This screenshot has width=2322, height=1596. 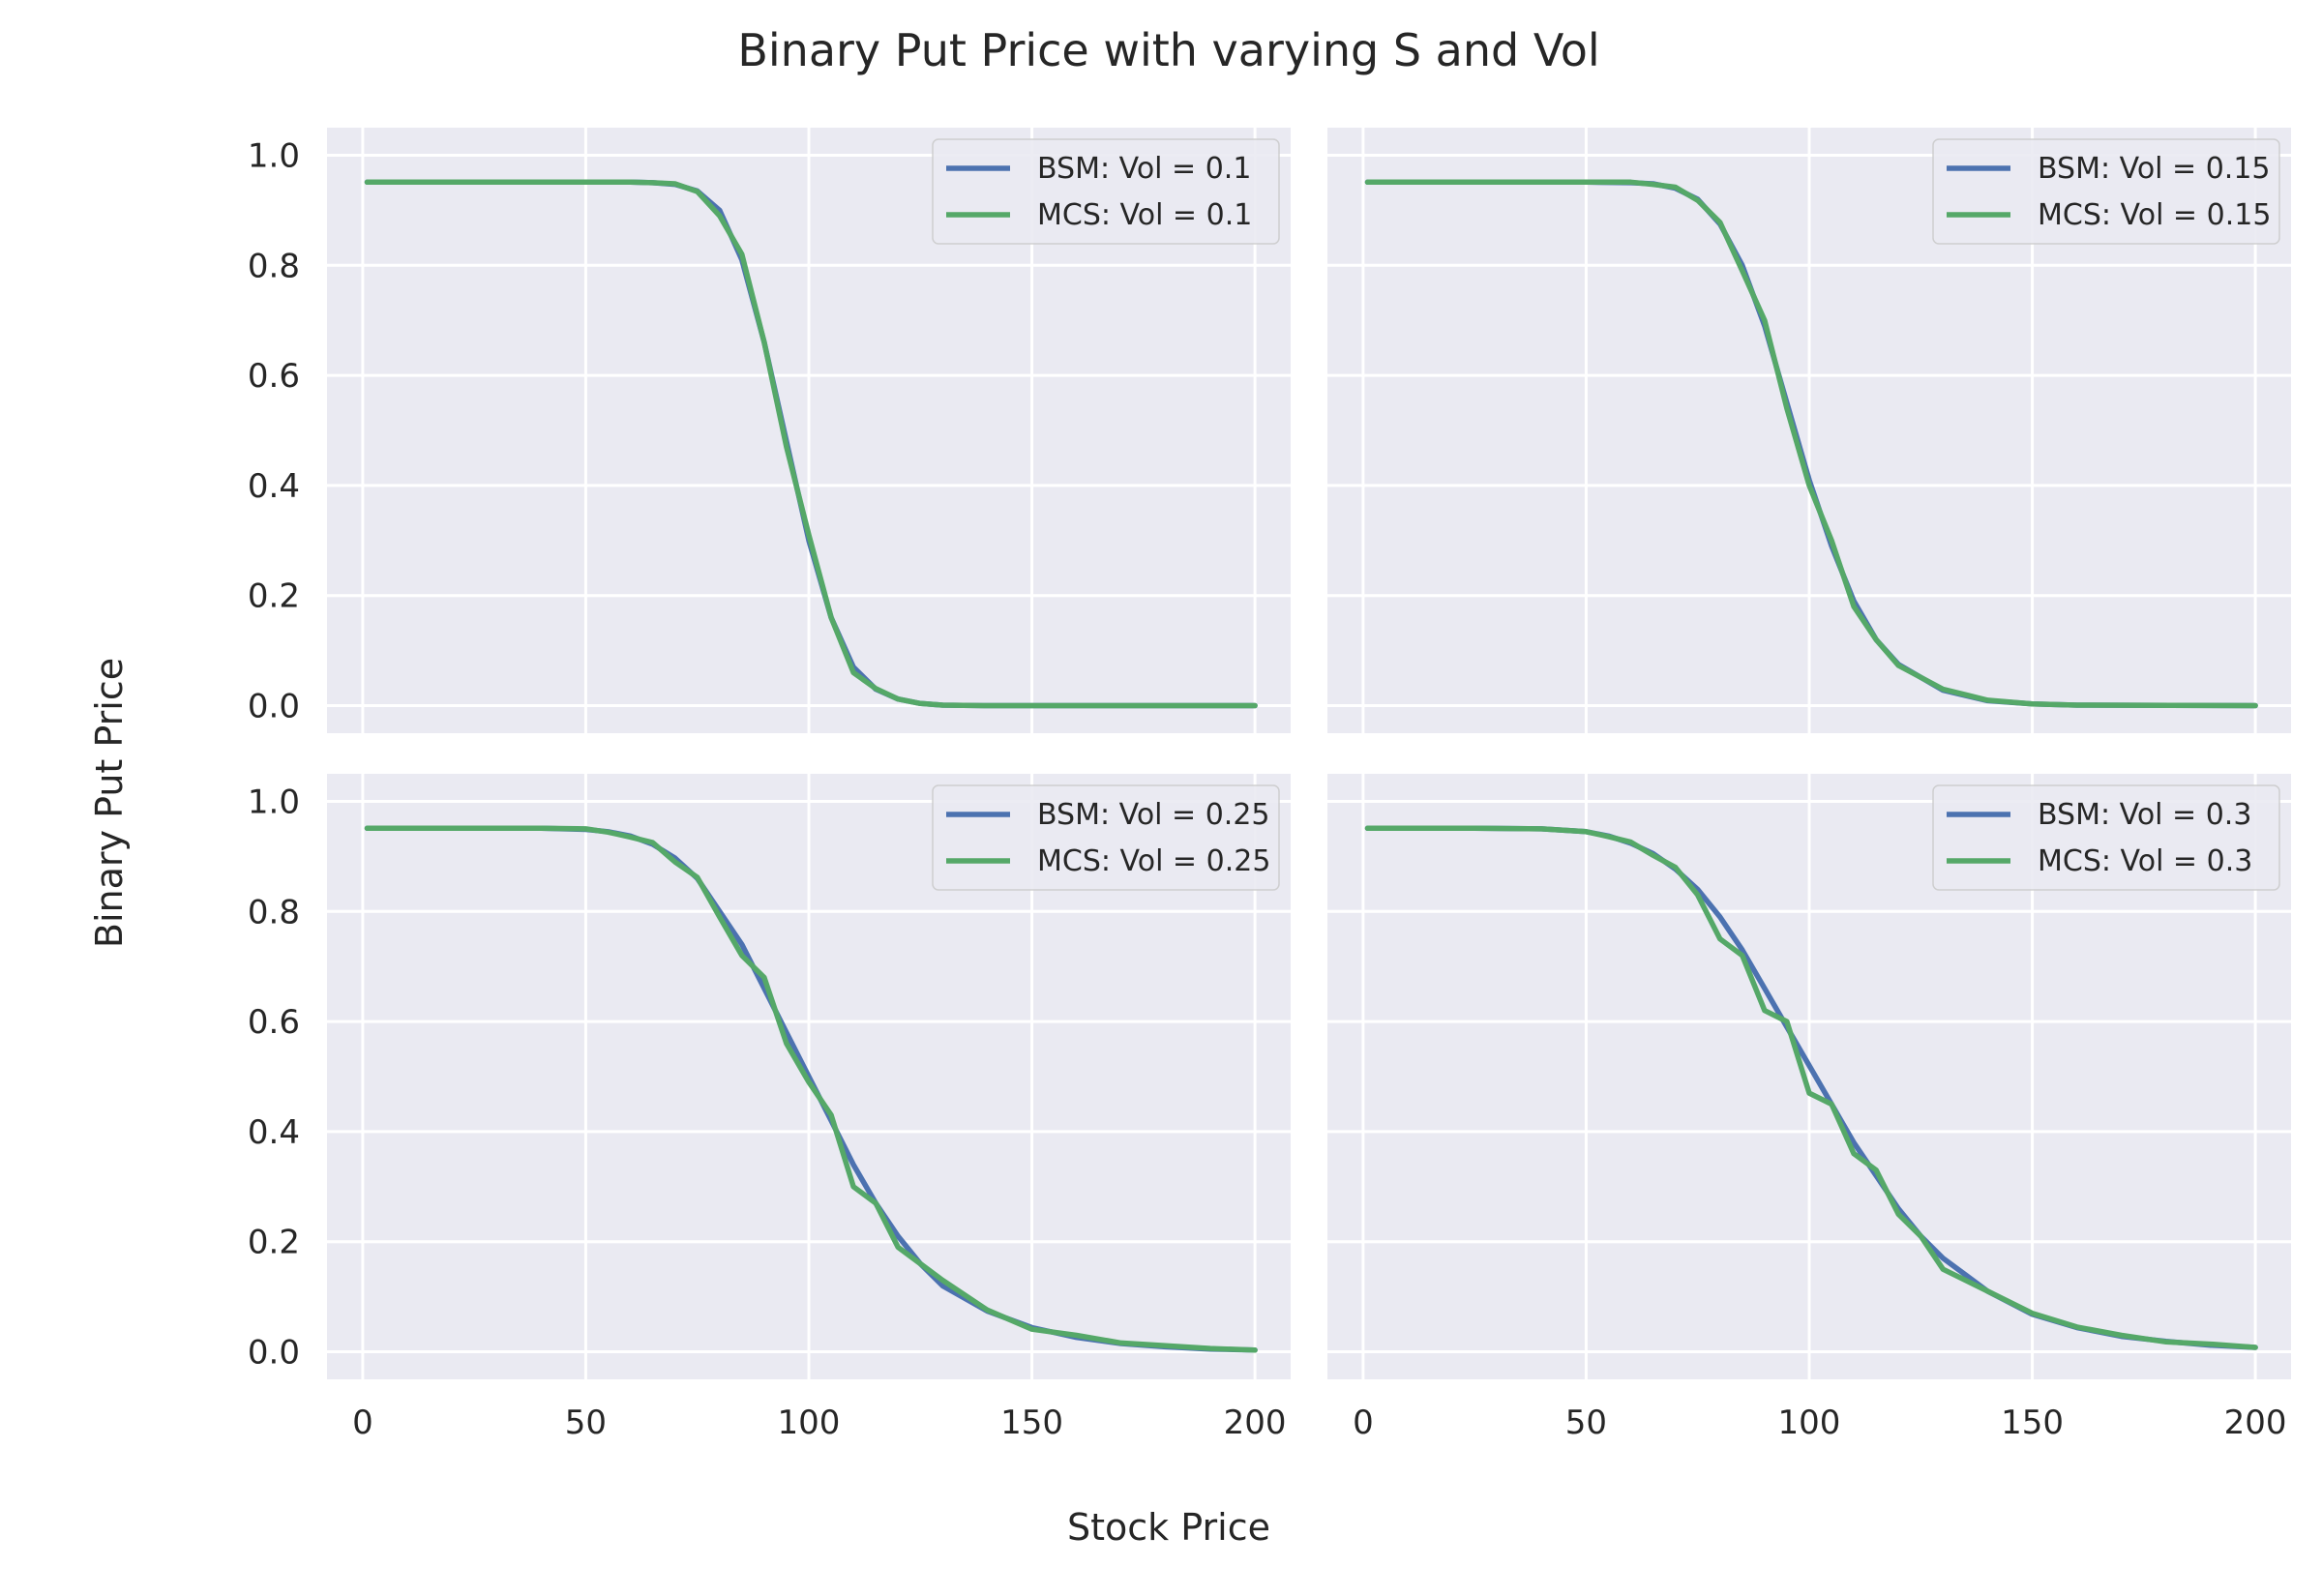 I want to click on legend-label: MCS: Vol = 0.25, so click(x=1153, y=861).